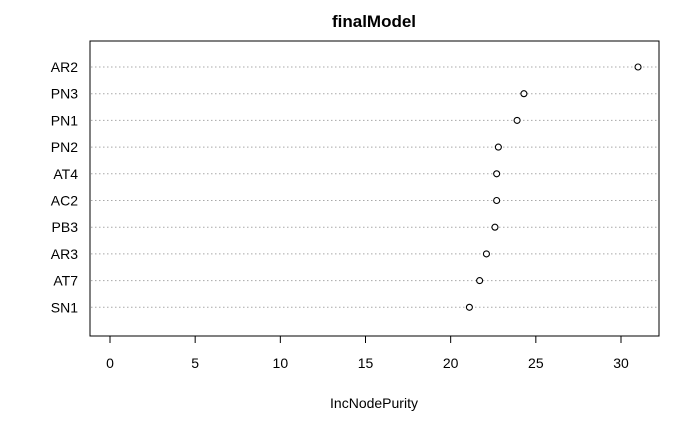  What do you see at coordinates (497, 200) in the screenshot?
I see `point-ac2` at bounding box center [497, 200].